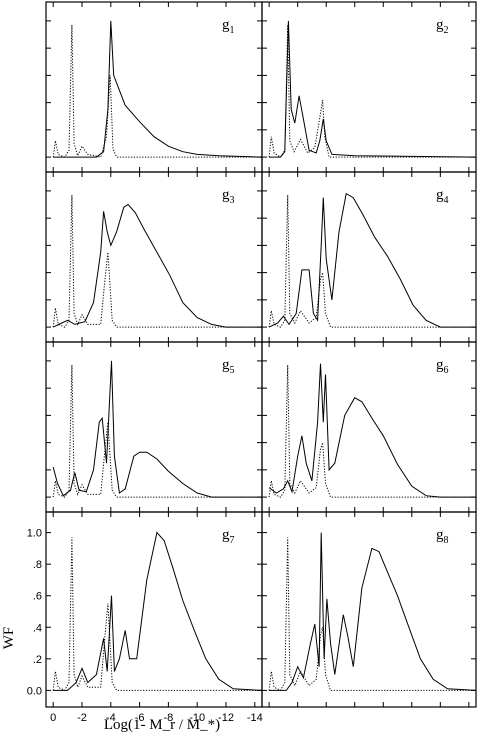 This screenshot has height=737, width=479. I want to click on panel-4: g4, so click(369, 257).